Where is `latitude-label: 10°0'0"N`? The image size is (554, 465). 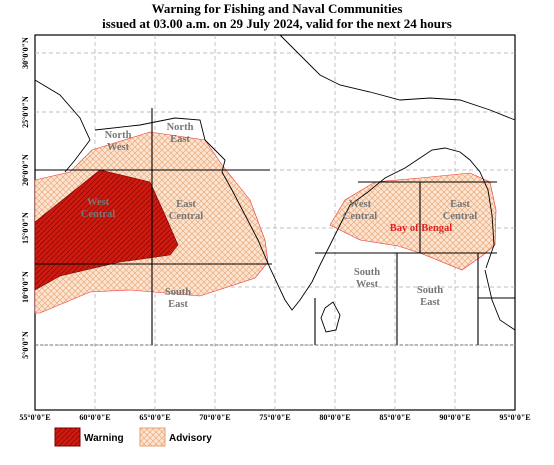
latitude-label: 10°0'0"N is located at coordinates (25, 287).